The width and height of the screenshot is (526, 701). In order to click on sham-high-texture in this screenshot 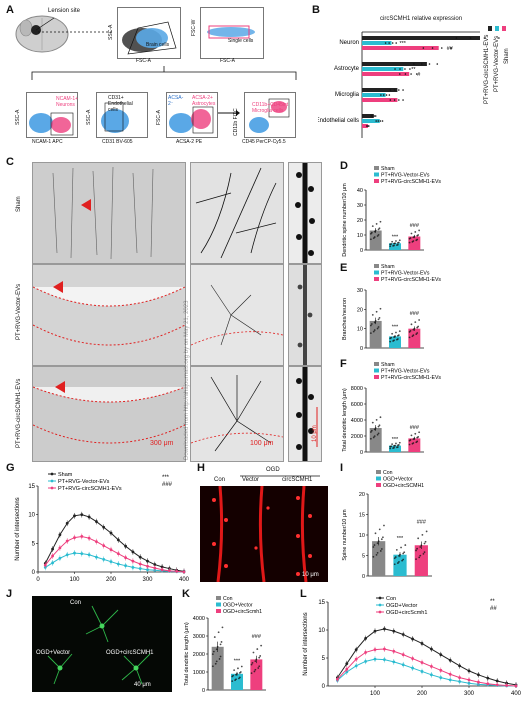, I will do `click(305, 213)`.